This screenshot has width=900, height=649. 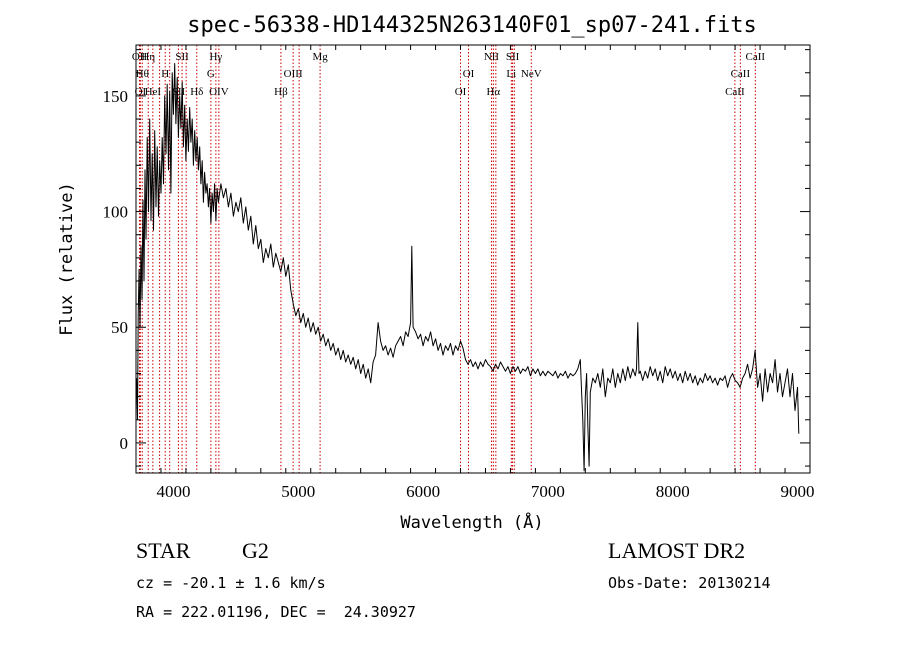 What do you see at coordinates (140, 57) in the screenshot?
I see `line-label-0: OII` at bounding box center [140, 57].